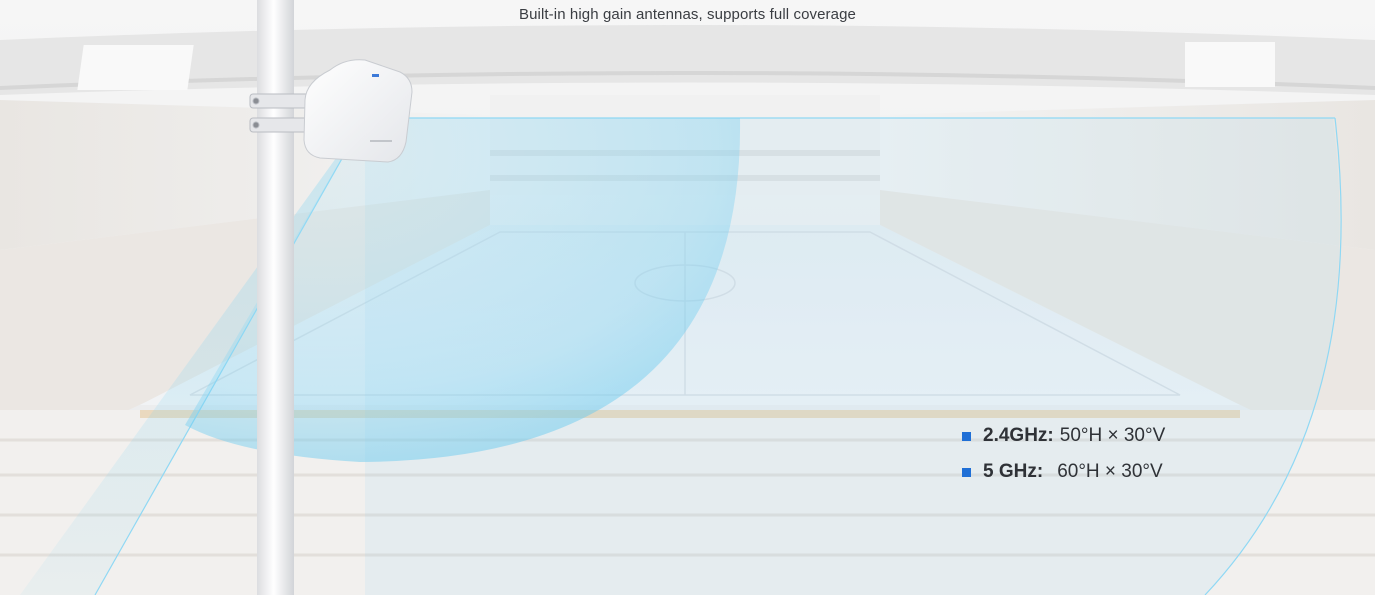 The image size is (1375, 595). Describe the element at coordinates (275, 297) in the screenshot. I see `mounting-pole` at that location.